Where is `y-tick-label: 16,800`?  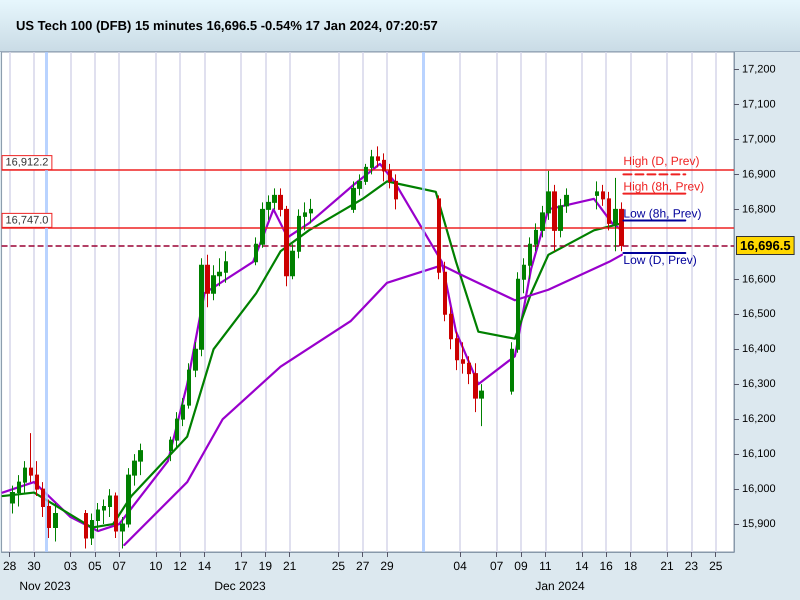
y-tick-label: 16,800 is located at coordinates (759, 209).